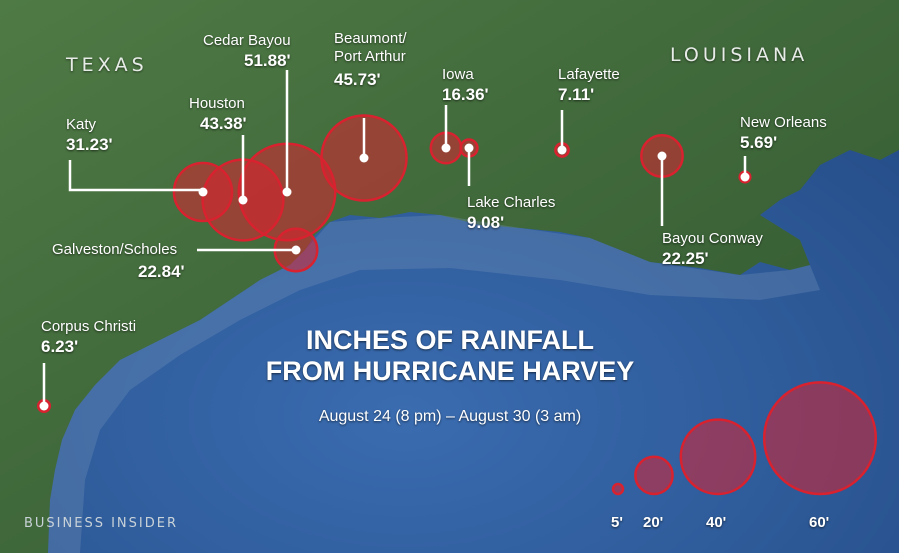  Describe the element at coordinates (217, 103) in the screenshot. I see `location-name-houston: Houston` at that location.